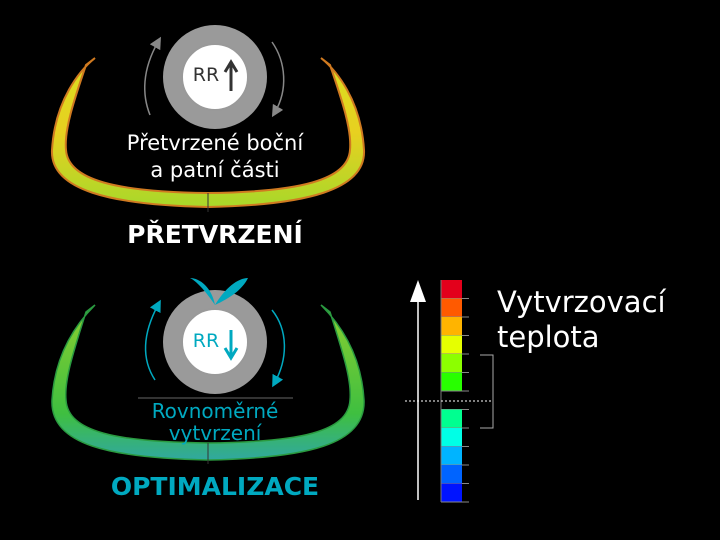 The image size is (720, 540). What do you see at coordinates (208, 382) in the screenshot?
I see `tire-section-optimized` at bounding box center [208, 382].